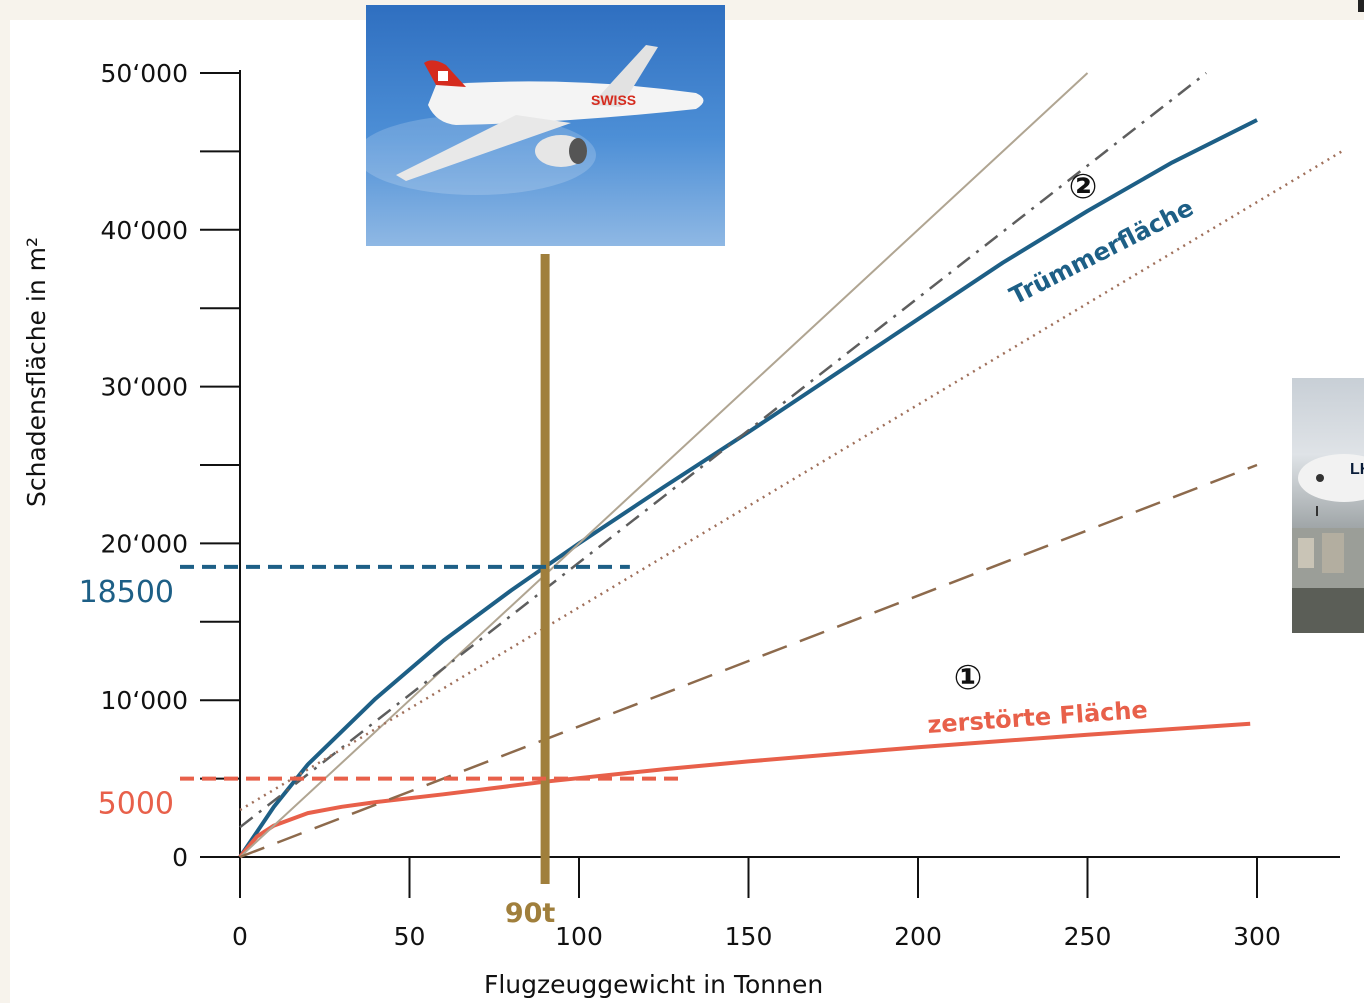  What do you see at coordinates (180, 857) in the screenshot?
I see `y-tick-label: 0` at bounding box center [180, 857].